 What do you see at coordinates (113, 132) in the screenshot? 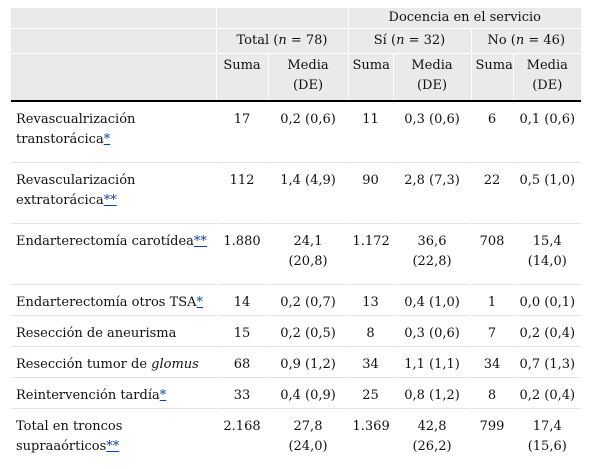
I see `row-label: Revascualrización transtorácica*` at bounding box center [113, 132].